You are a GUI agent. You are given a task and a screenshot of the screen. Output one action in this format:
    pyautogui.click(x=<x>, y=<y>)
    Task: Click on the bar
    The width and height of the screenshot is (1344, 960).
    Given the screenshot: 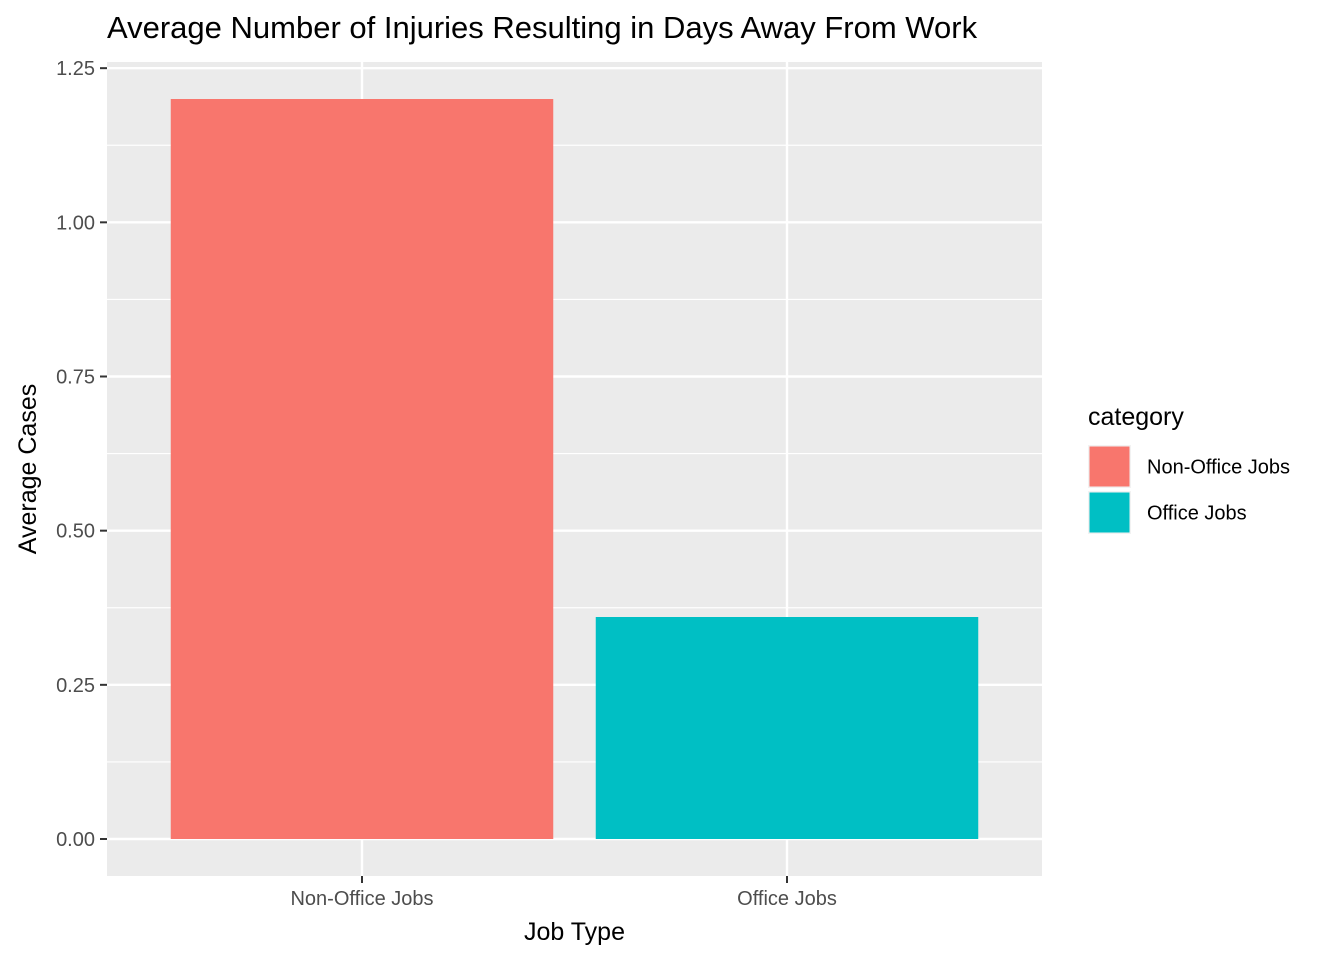 What is the action you would take?
    pyautogui.click(x=787, y=728)
    